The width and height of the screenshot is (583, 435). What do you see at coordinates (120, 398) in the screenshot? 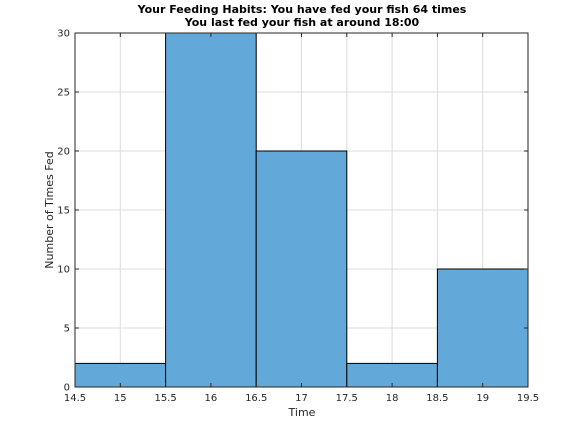
I see `x-tick-label: 15` at bounding box center [120, 398].